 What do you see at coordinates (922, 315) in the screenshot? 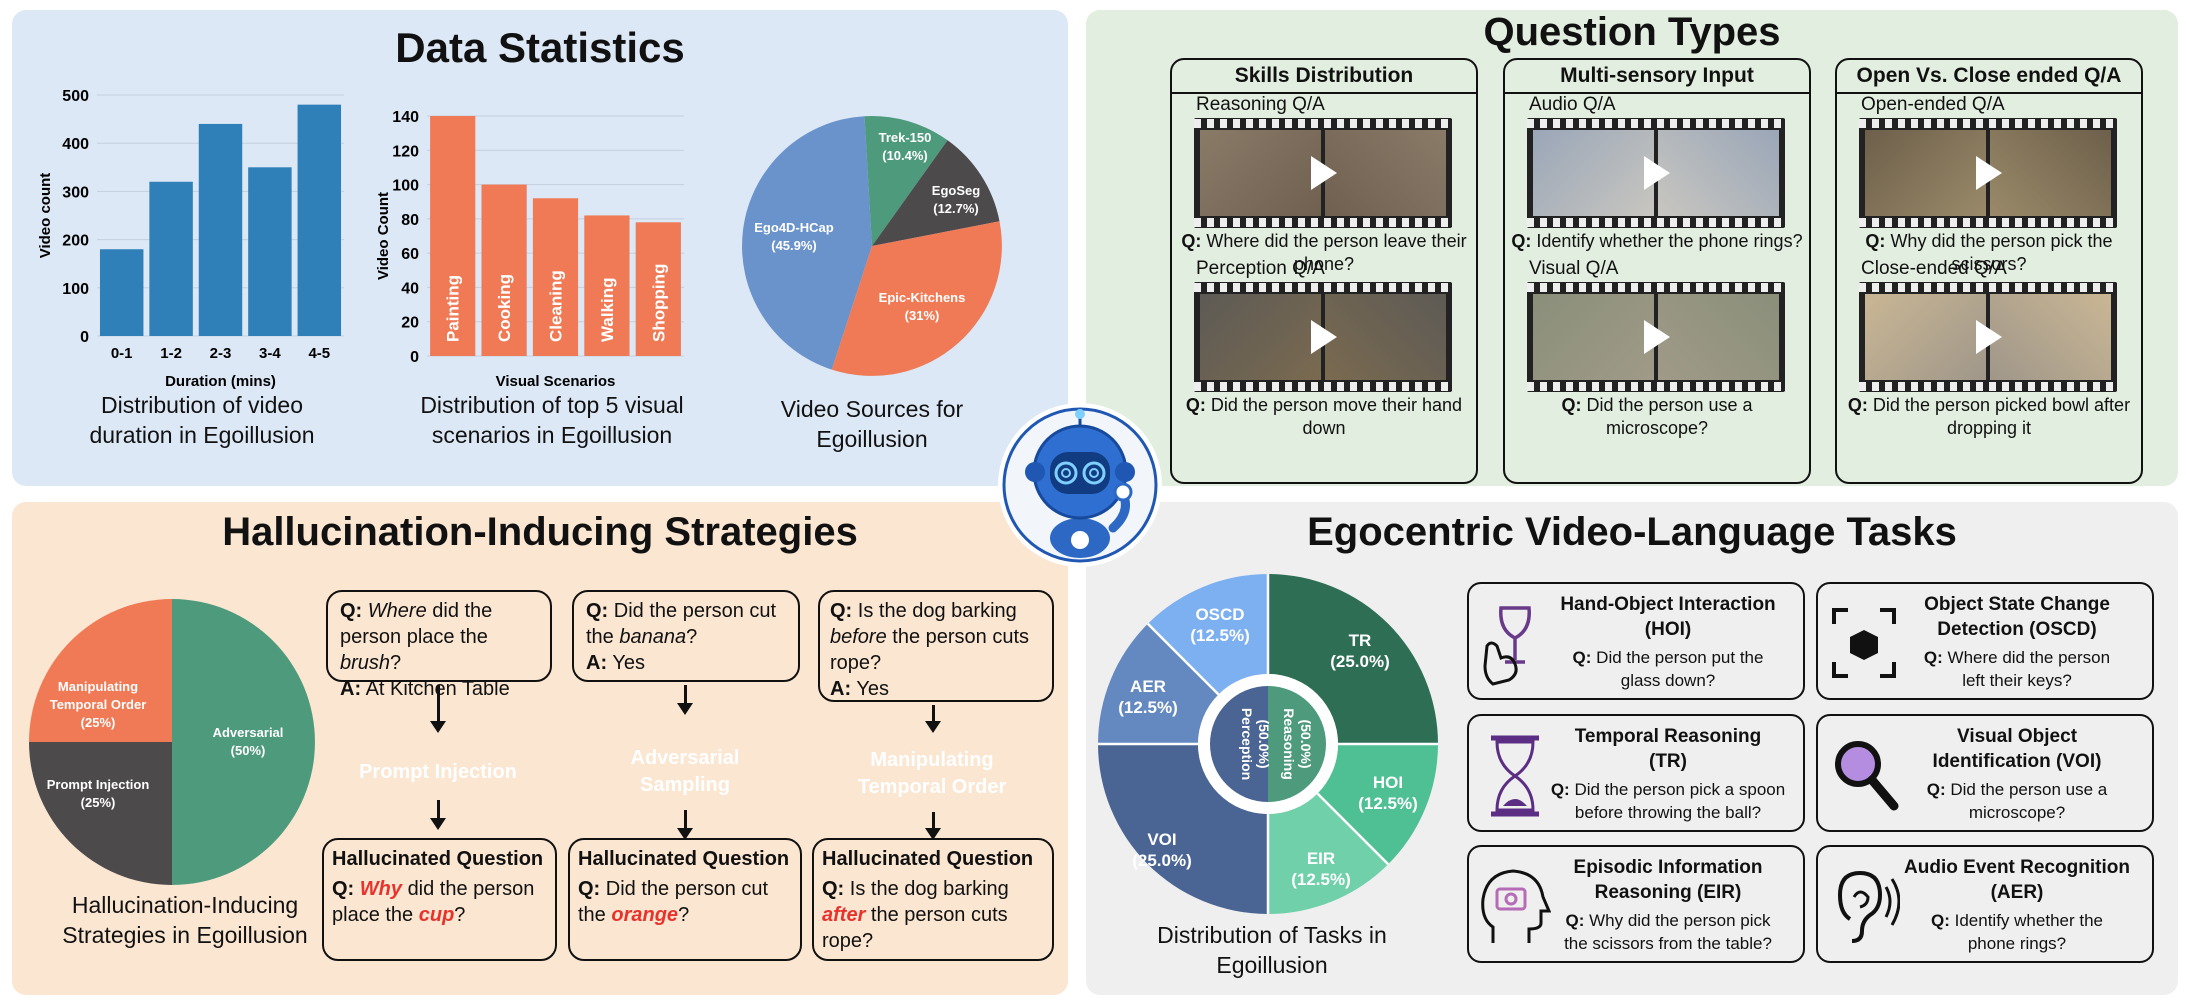
I see `pie-value: (31%)` at bounding box center [922, 315].